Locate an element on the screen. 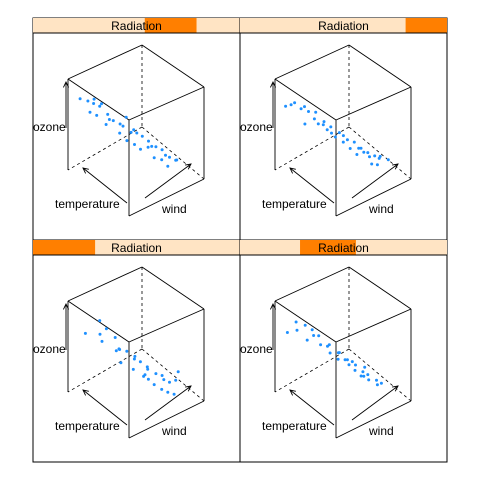 The image size is (480, 480). temperature-axis-label: temperature is located at coordinates (87, 204).